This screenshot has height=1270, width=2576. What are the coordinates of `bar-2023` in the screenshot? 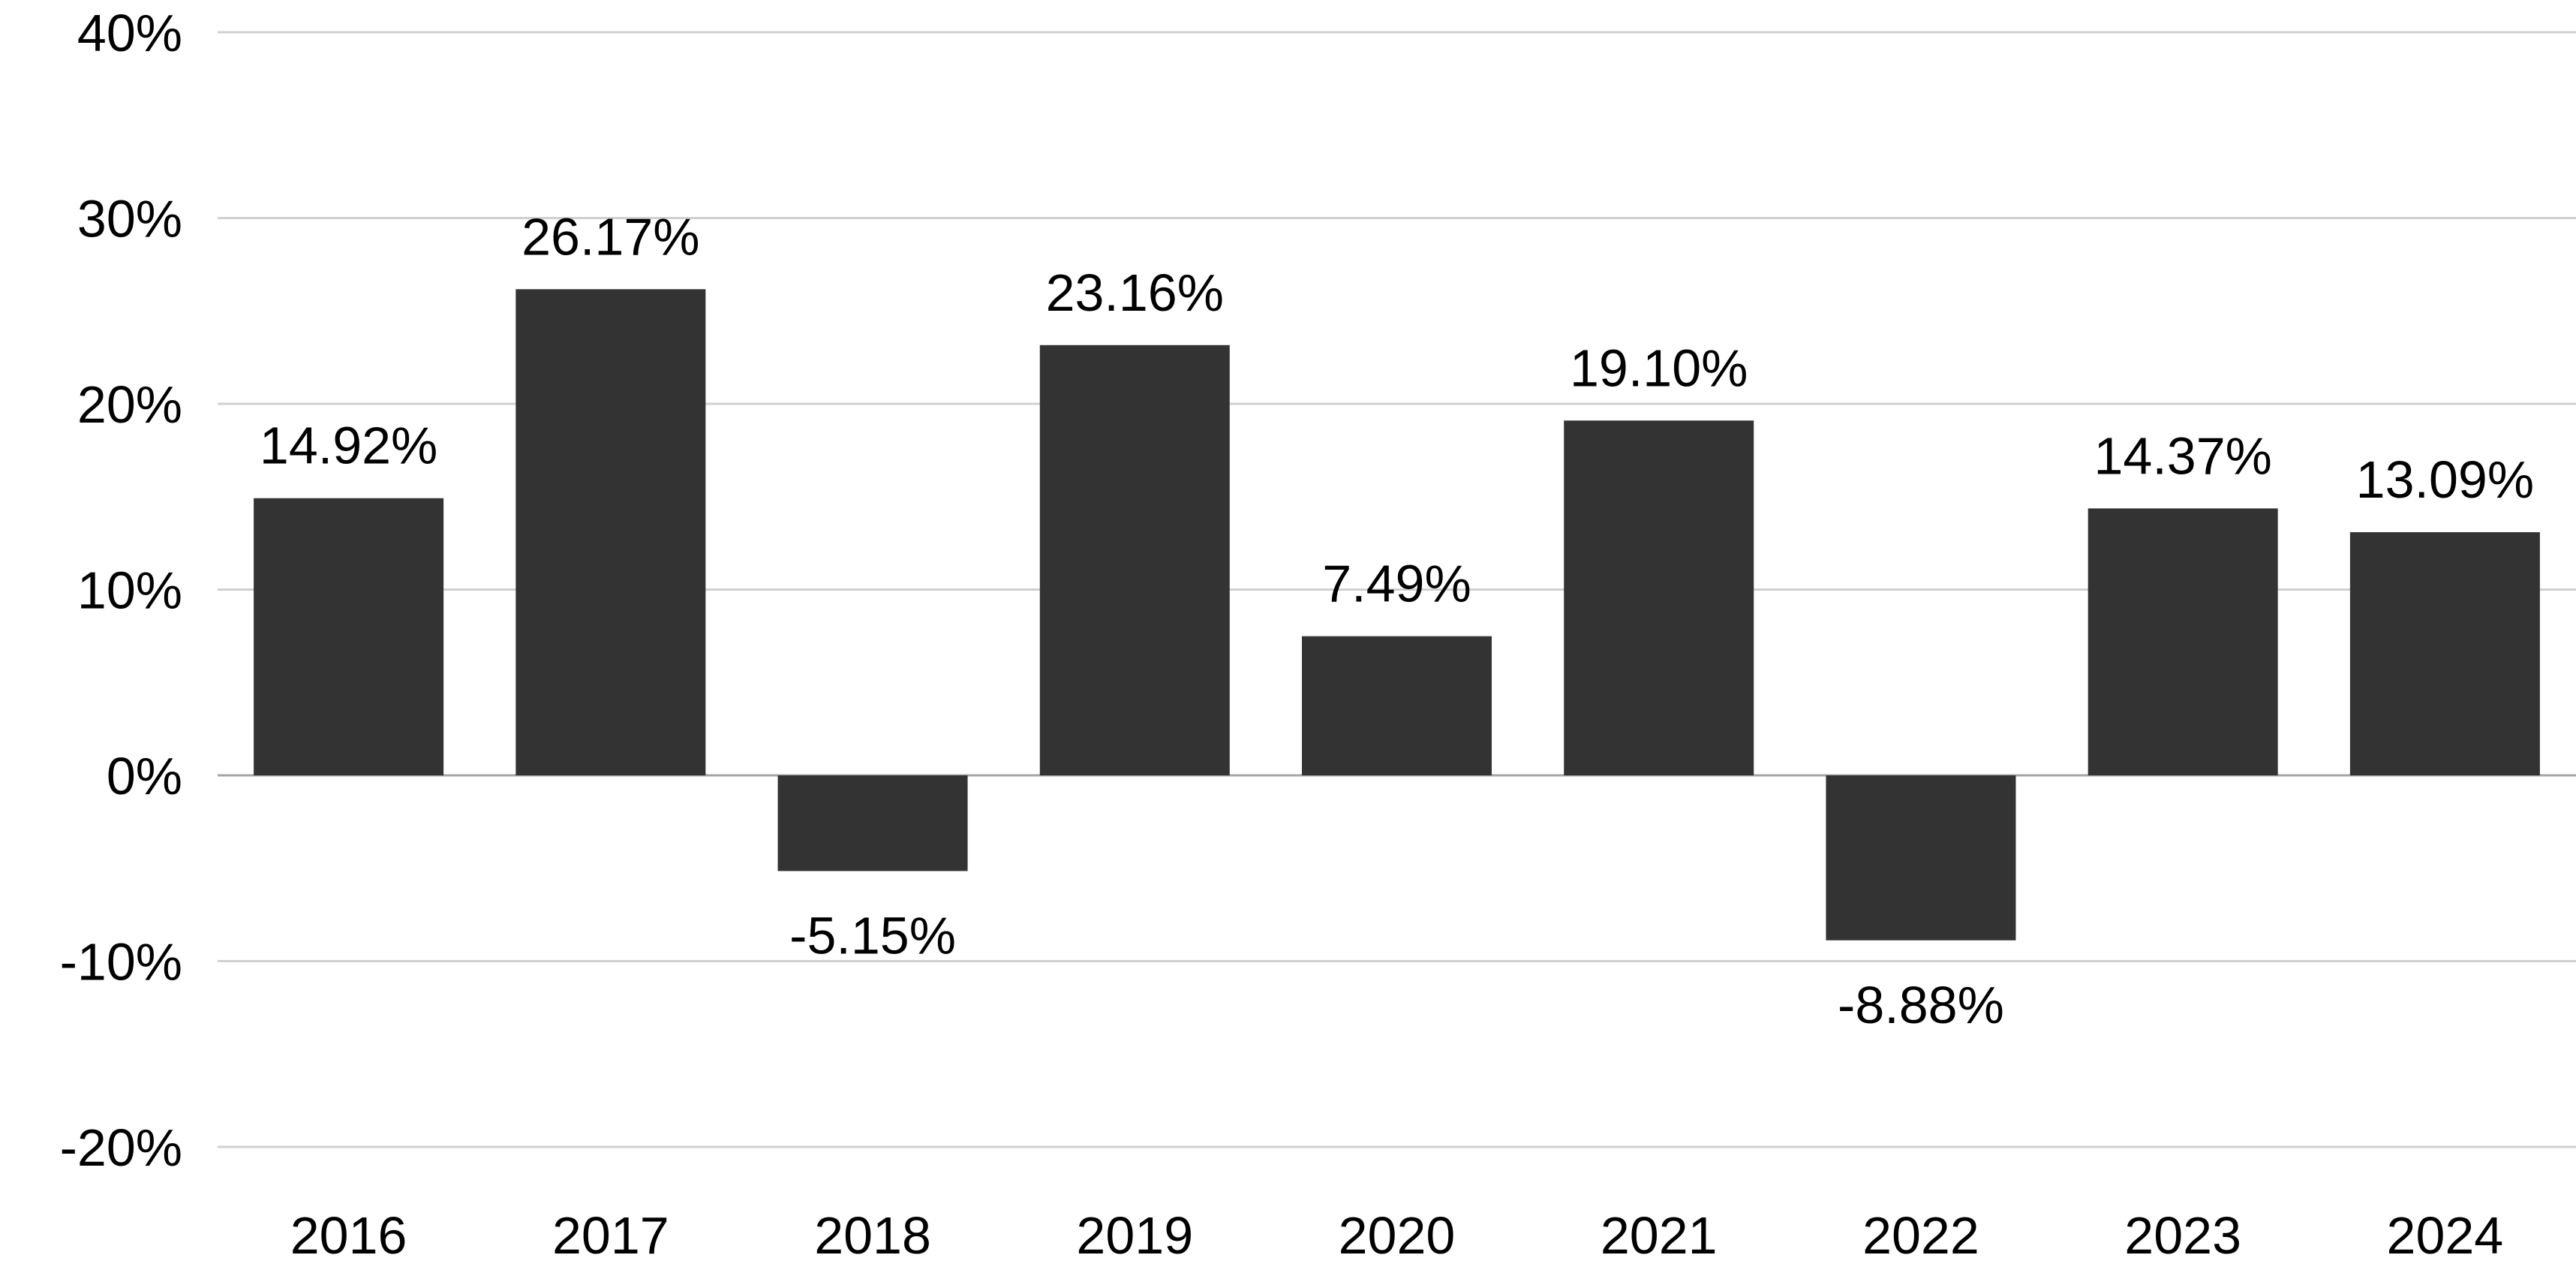 It's located at (2183, 641).